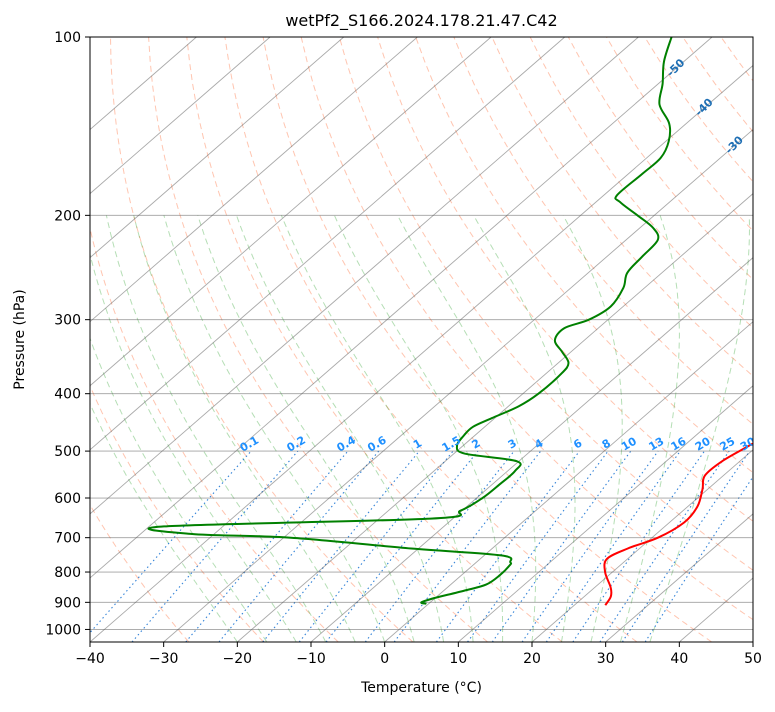 The image size is (775, 712). I want to click on y-tick-label: 500, so click(67, 452).